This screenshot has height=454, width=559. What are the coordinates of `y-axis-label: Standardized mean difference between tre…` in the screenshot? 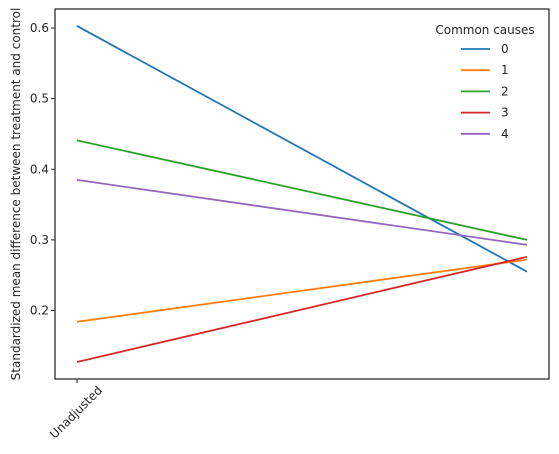 It's located at (16, 194).